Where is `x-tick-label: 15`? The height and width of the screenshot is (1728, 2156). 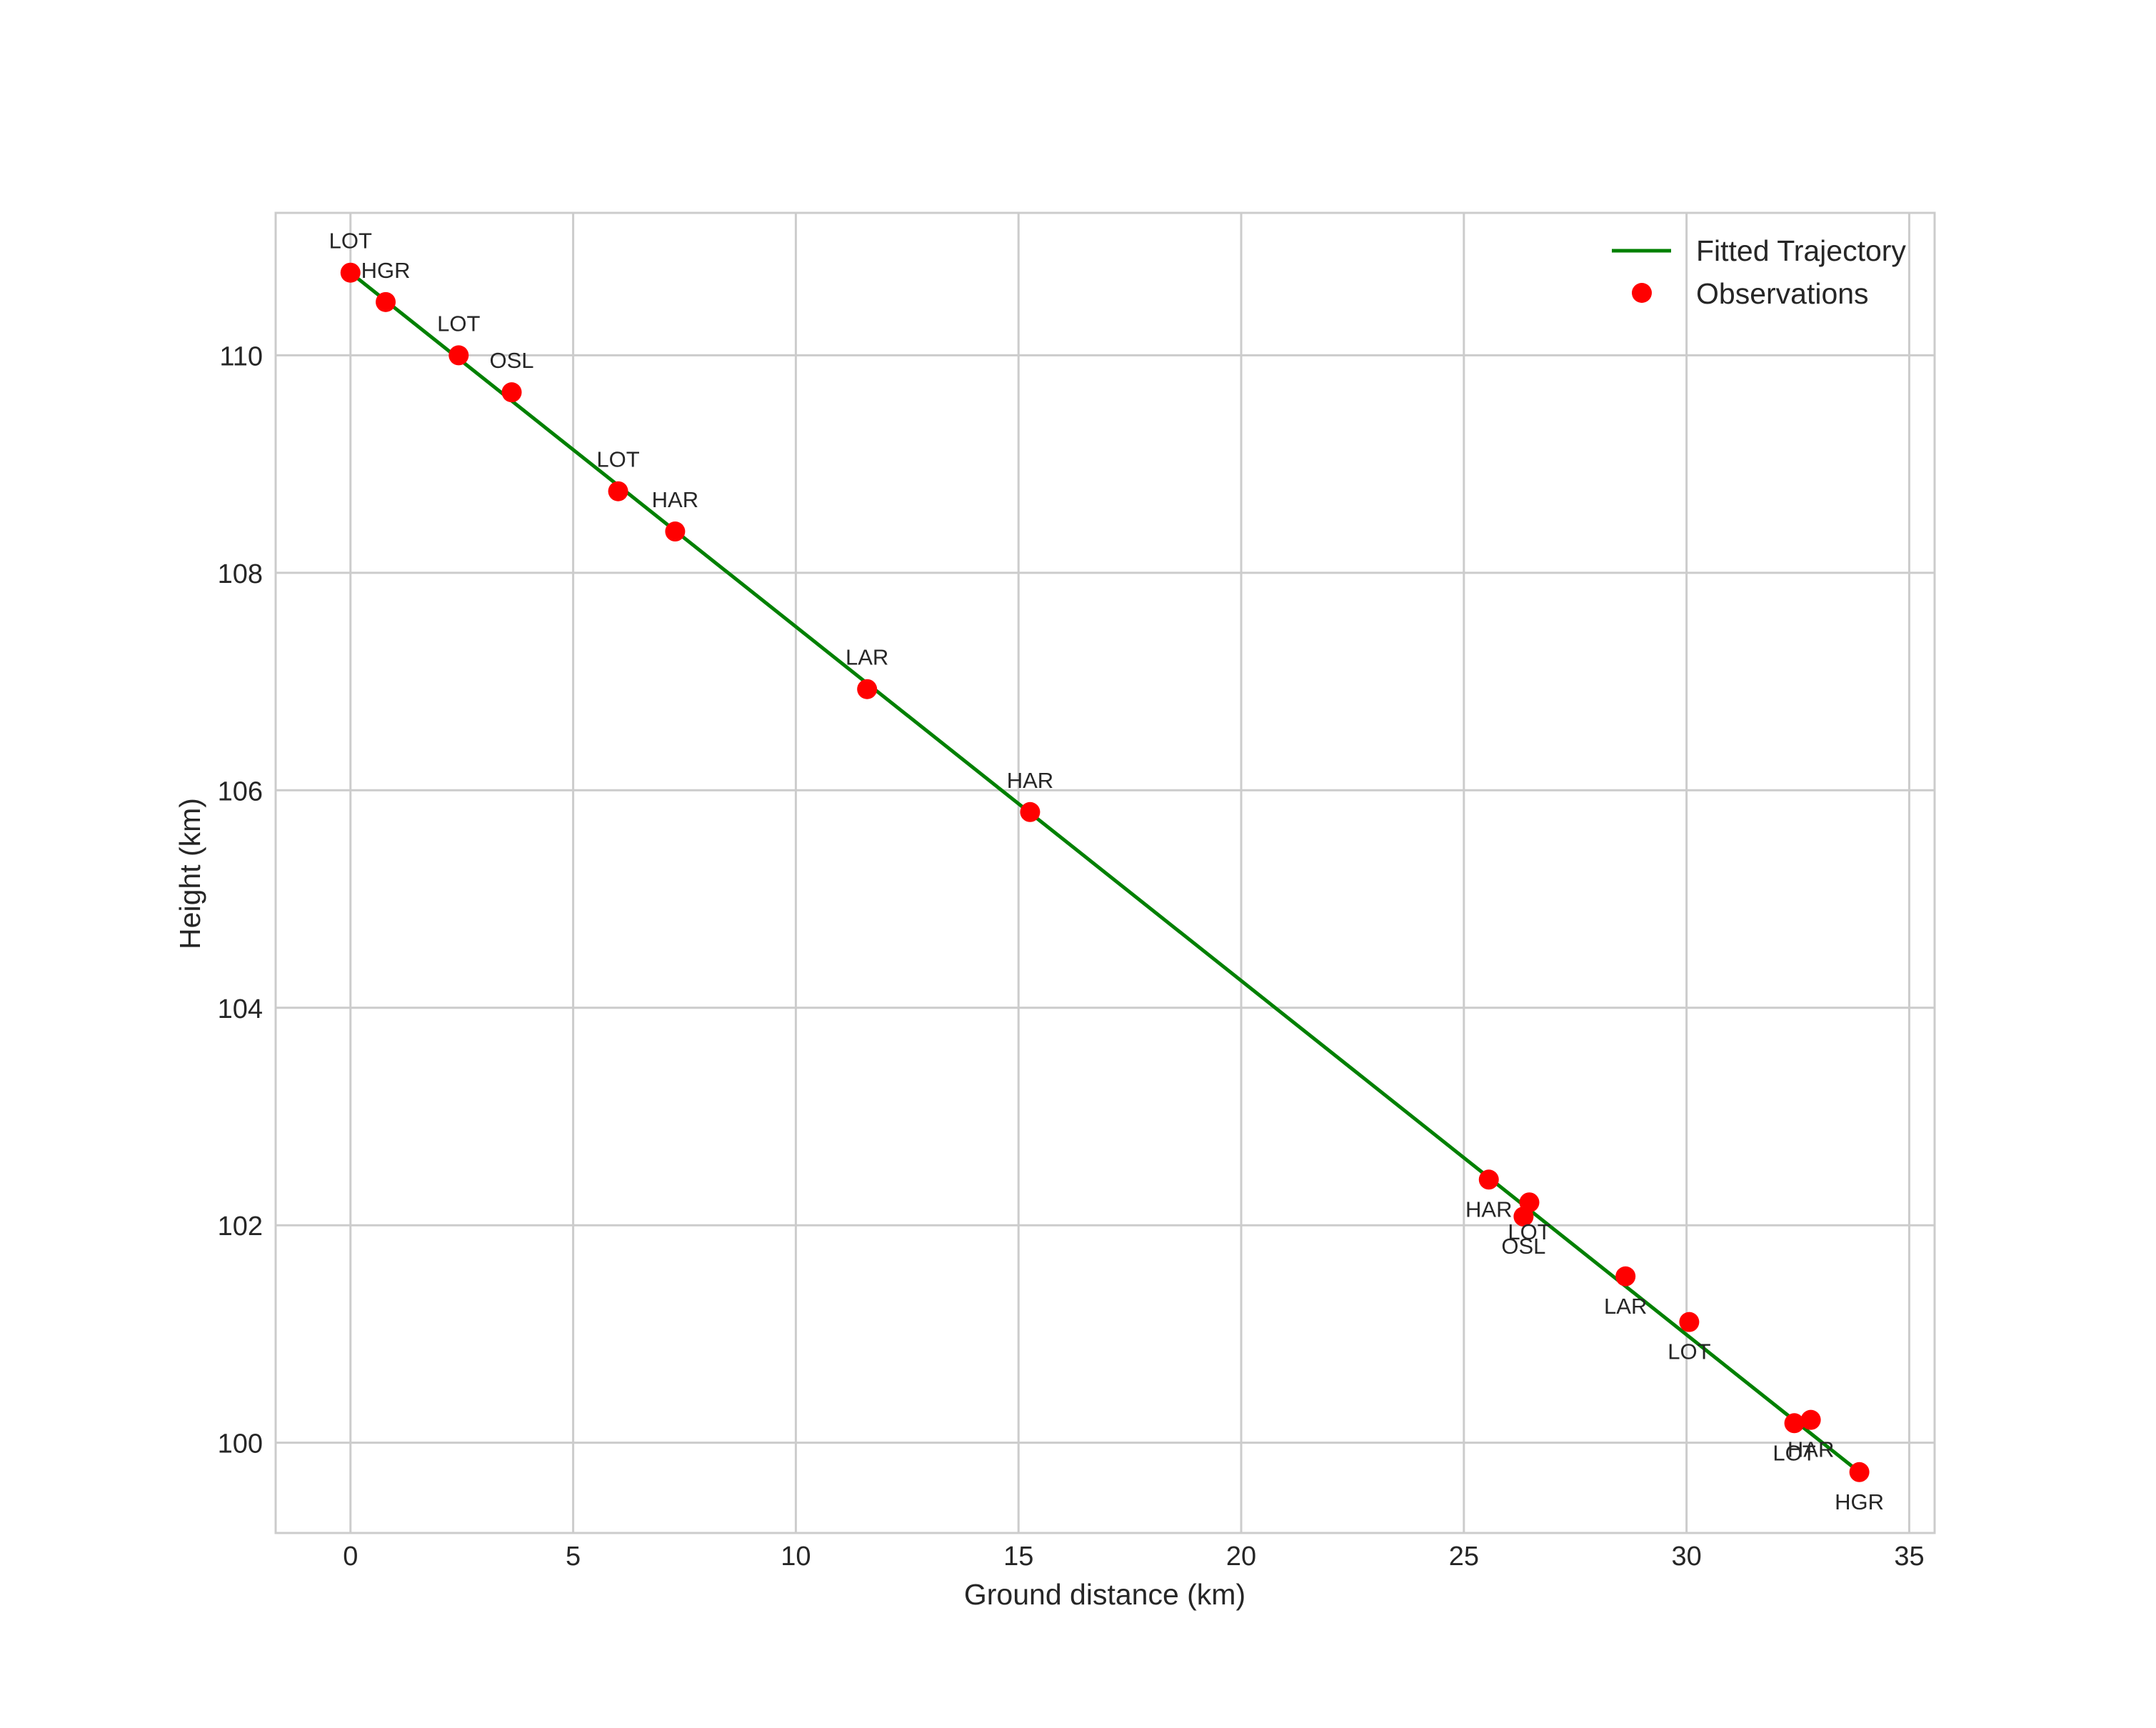
x-tick-label: 15 is located at coordinates (1018, 1557).